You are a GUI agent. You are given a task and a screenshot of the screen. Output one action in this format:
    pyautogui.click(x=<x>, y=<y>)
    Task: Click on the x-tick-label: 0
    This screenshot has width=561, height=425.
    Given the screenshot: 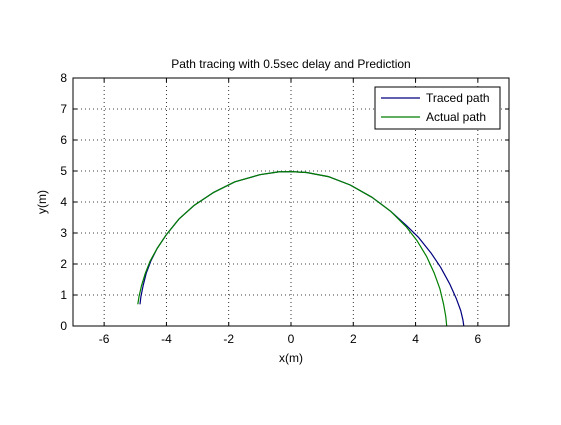 What is the action you would take?
    pyautogui.click(x=291, y=339)
    